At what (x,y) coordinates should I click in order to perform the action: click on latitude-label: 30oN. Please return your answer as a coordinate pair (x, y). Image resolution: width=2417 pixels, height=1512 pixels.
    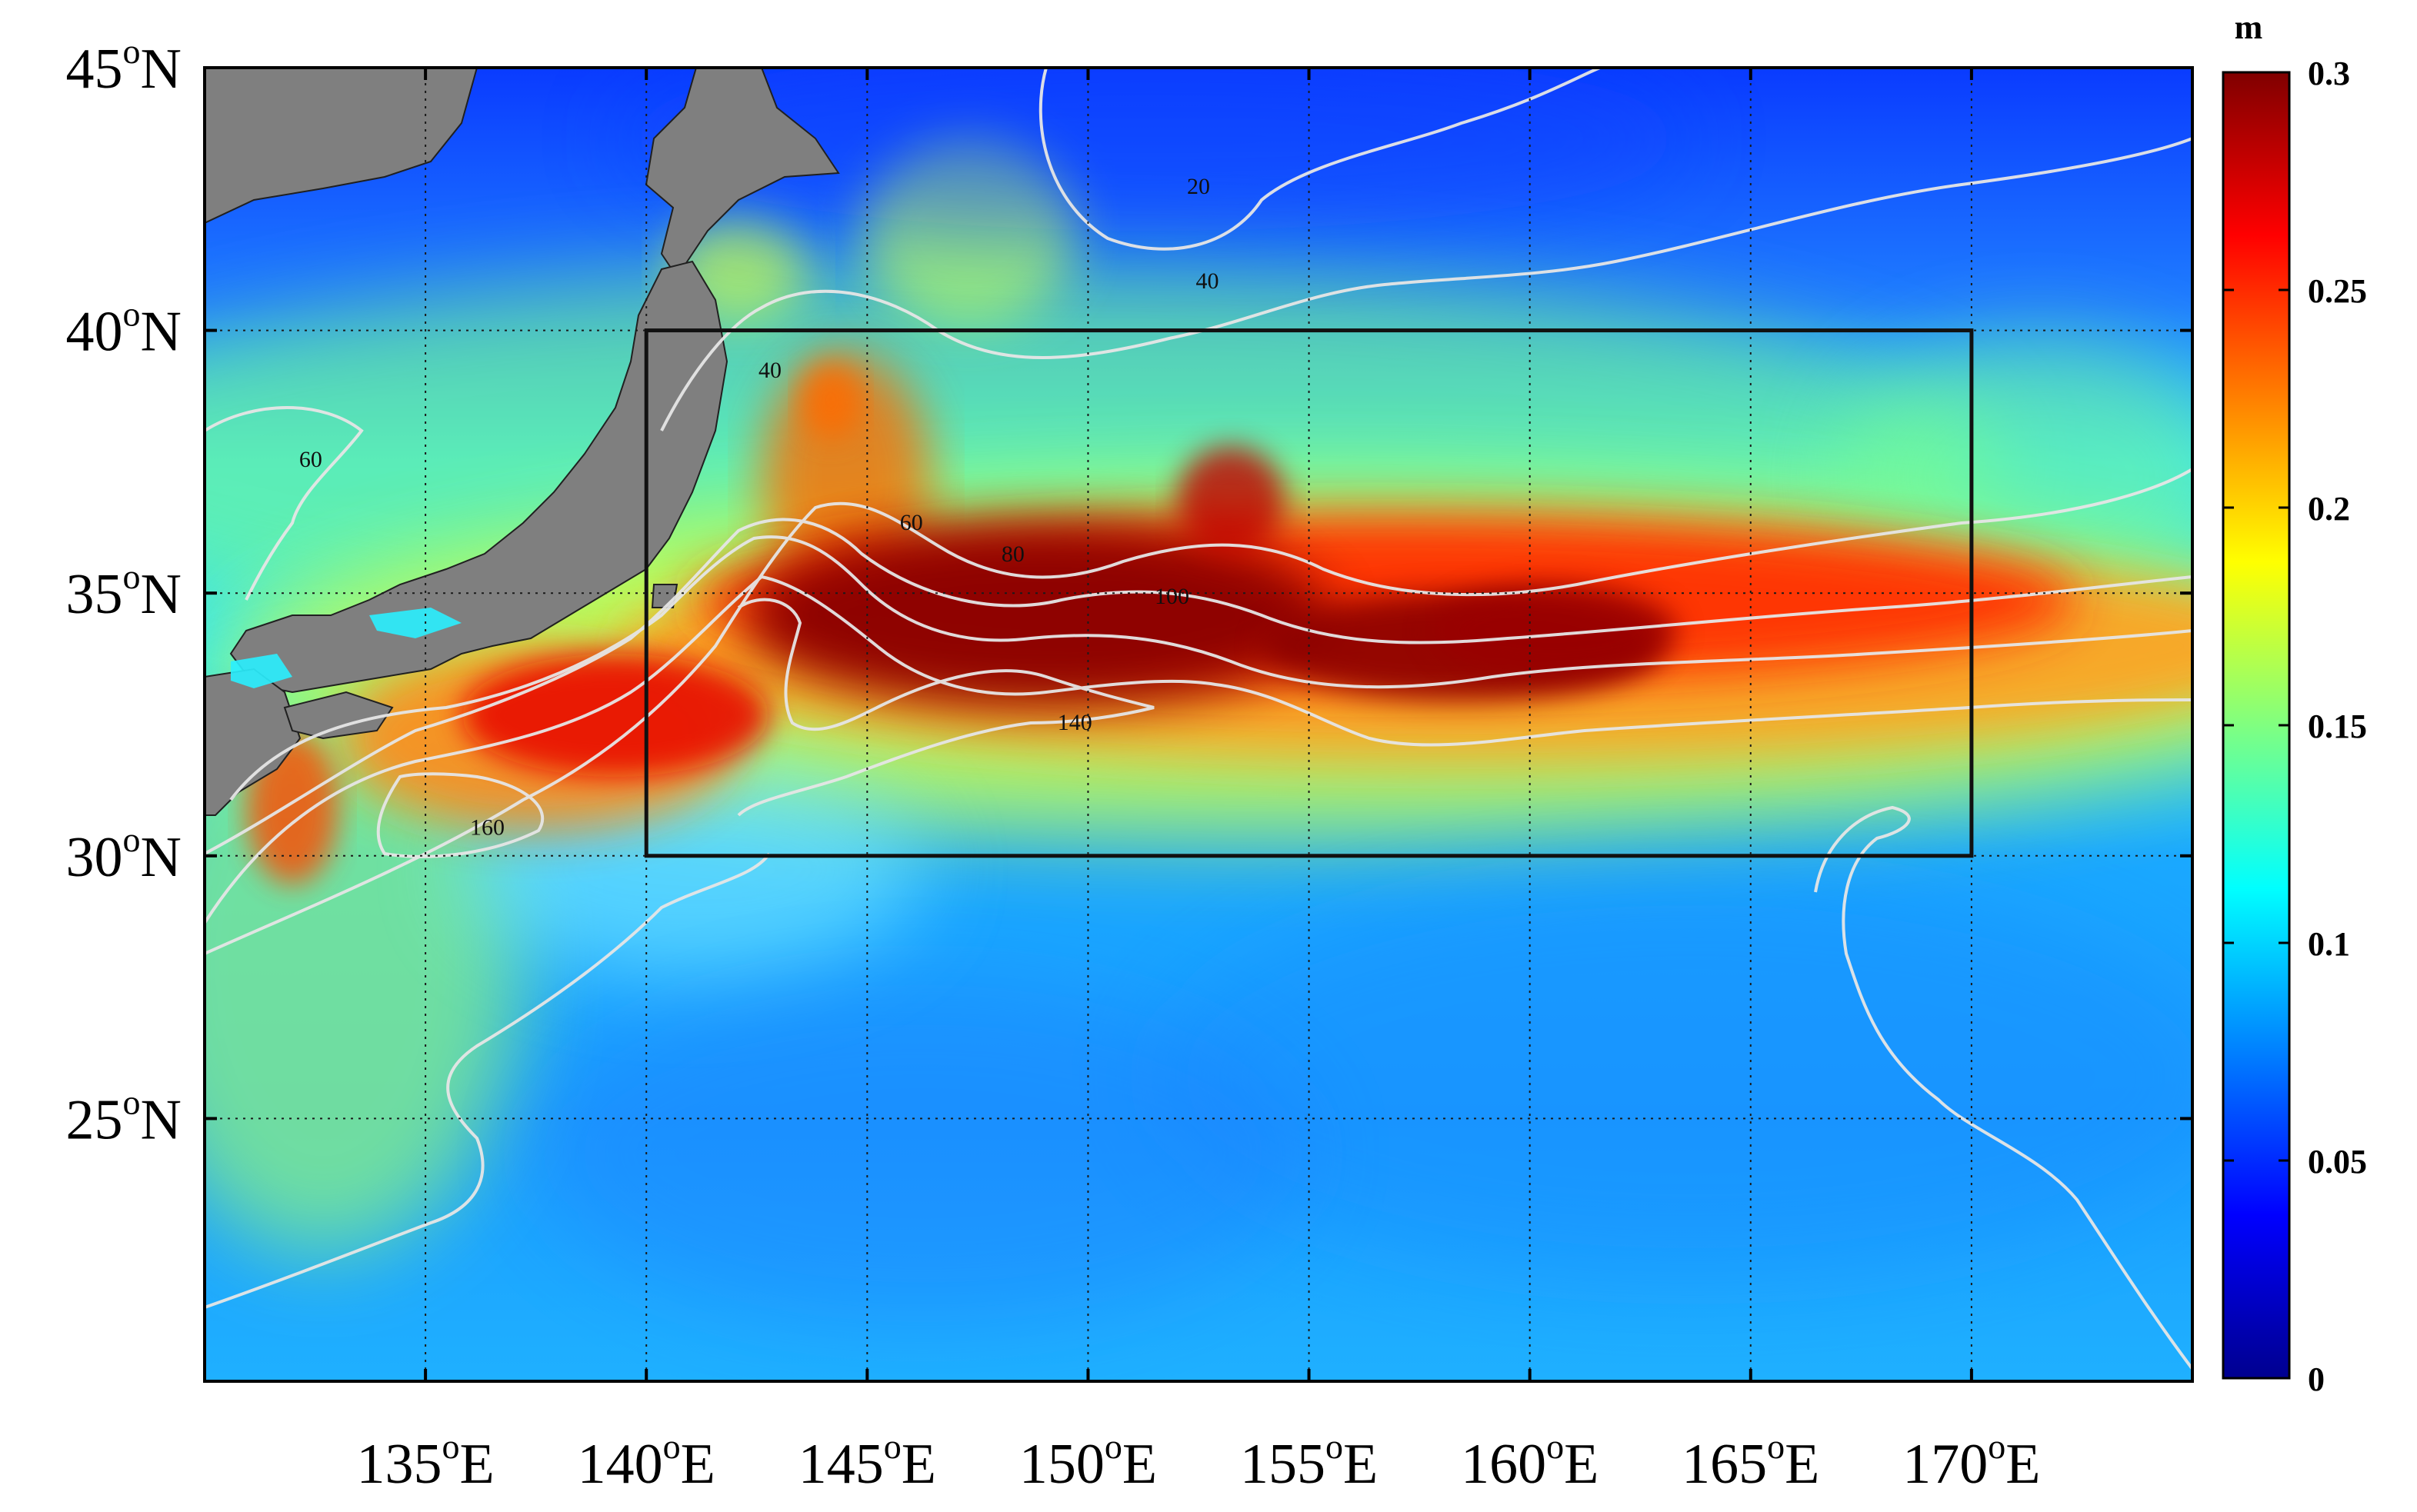
    Looking at the image, I should click on (124, 855).